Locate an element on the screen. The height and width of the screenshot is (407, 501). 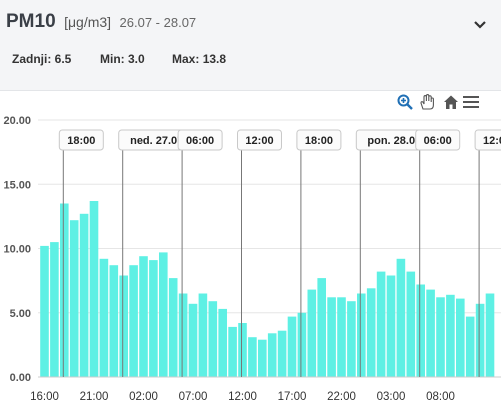
y-tick-label: 5.00 is located at coordinates (20, 314).